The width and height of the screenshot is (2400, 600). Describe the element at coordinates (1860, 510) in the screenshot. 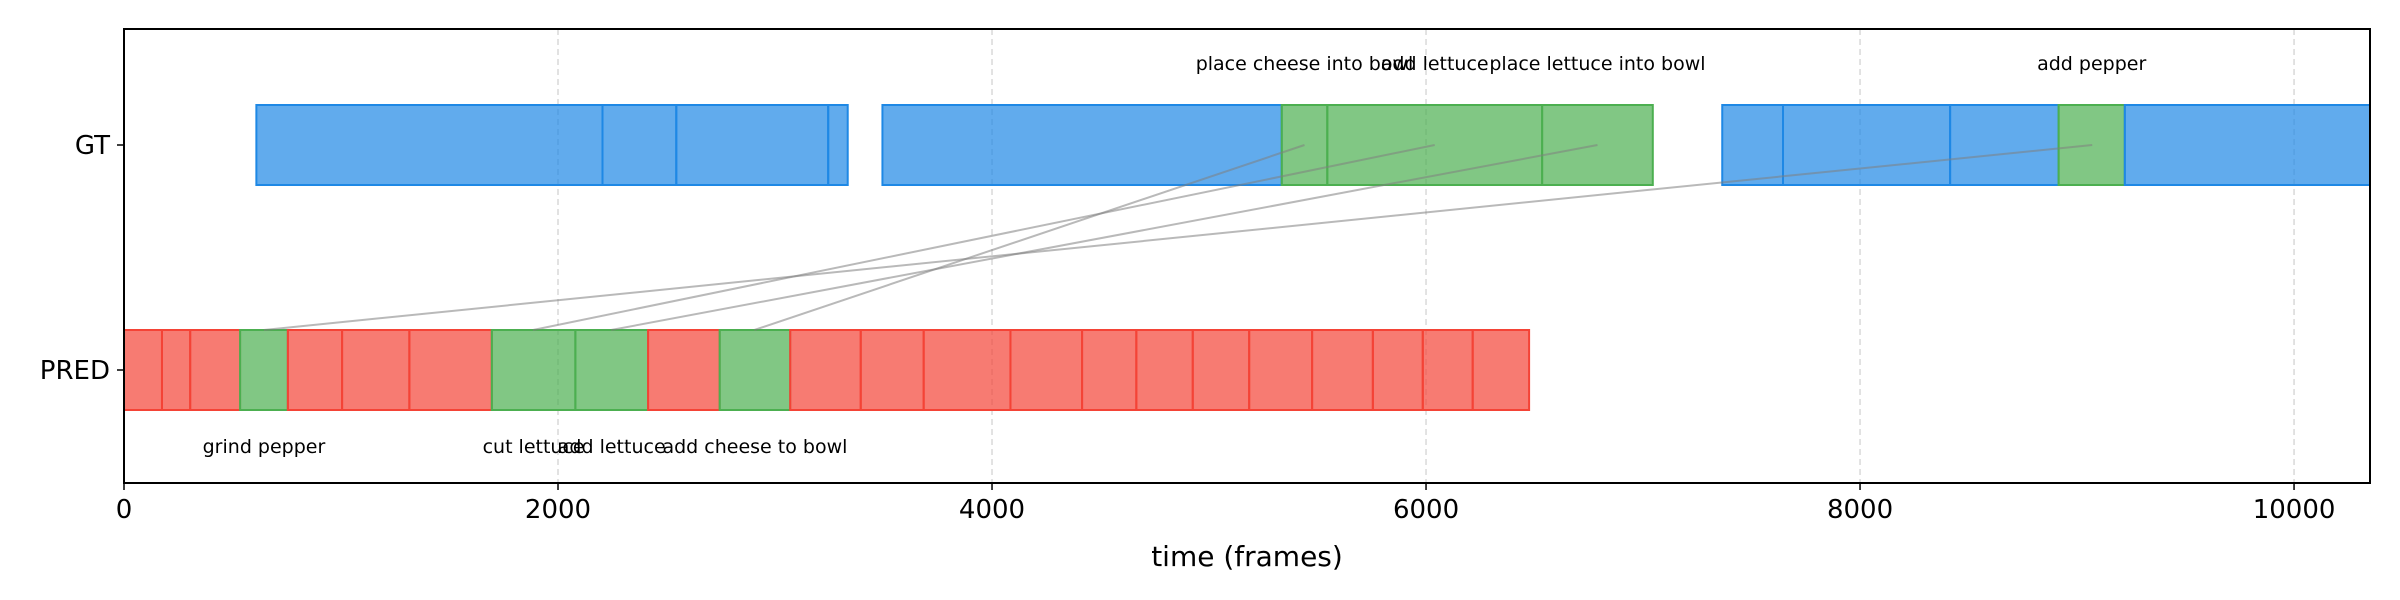

I see `x-tick-label: 8000` at that location.